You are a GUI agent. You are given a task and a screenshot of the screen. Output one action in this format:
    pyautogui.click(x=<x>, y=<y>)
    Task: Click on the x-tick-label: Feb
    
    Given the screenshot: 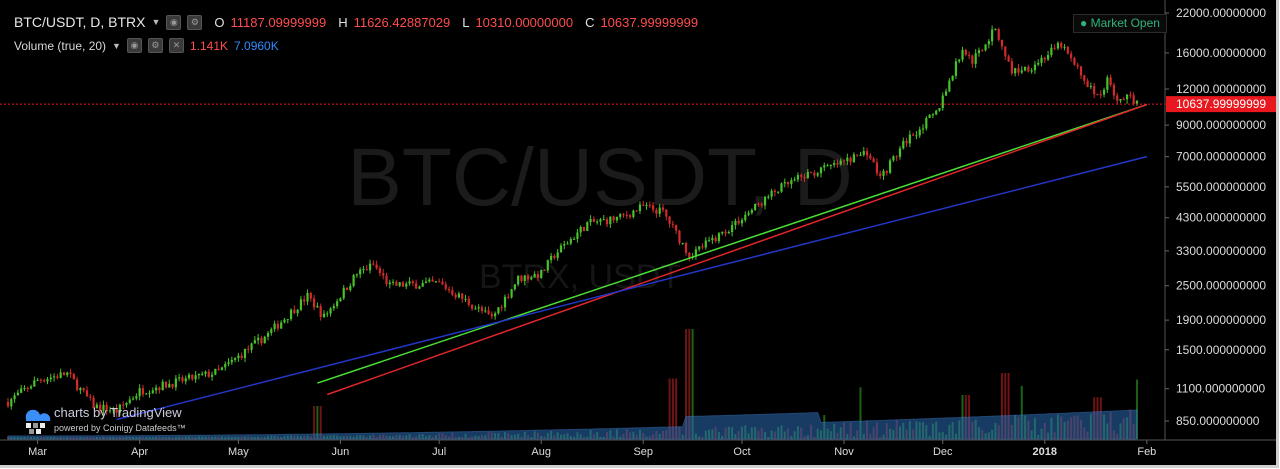 What is the action you would take?
    pyautogui.click(x=1146, y=452)
    